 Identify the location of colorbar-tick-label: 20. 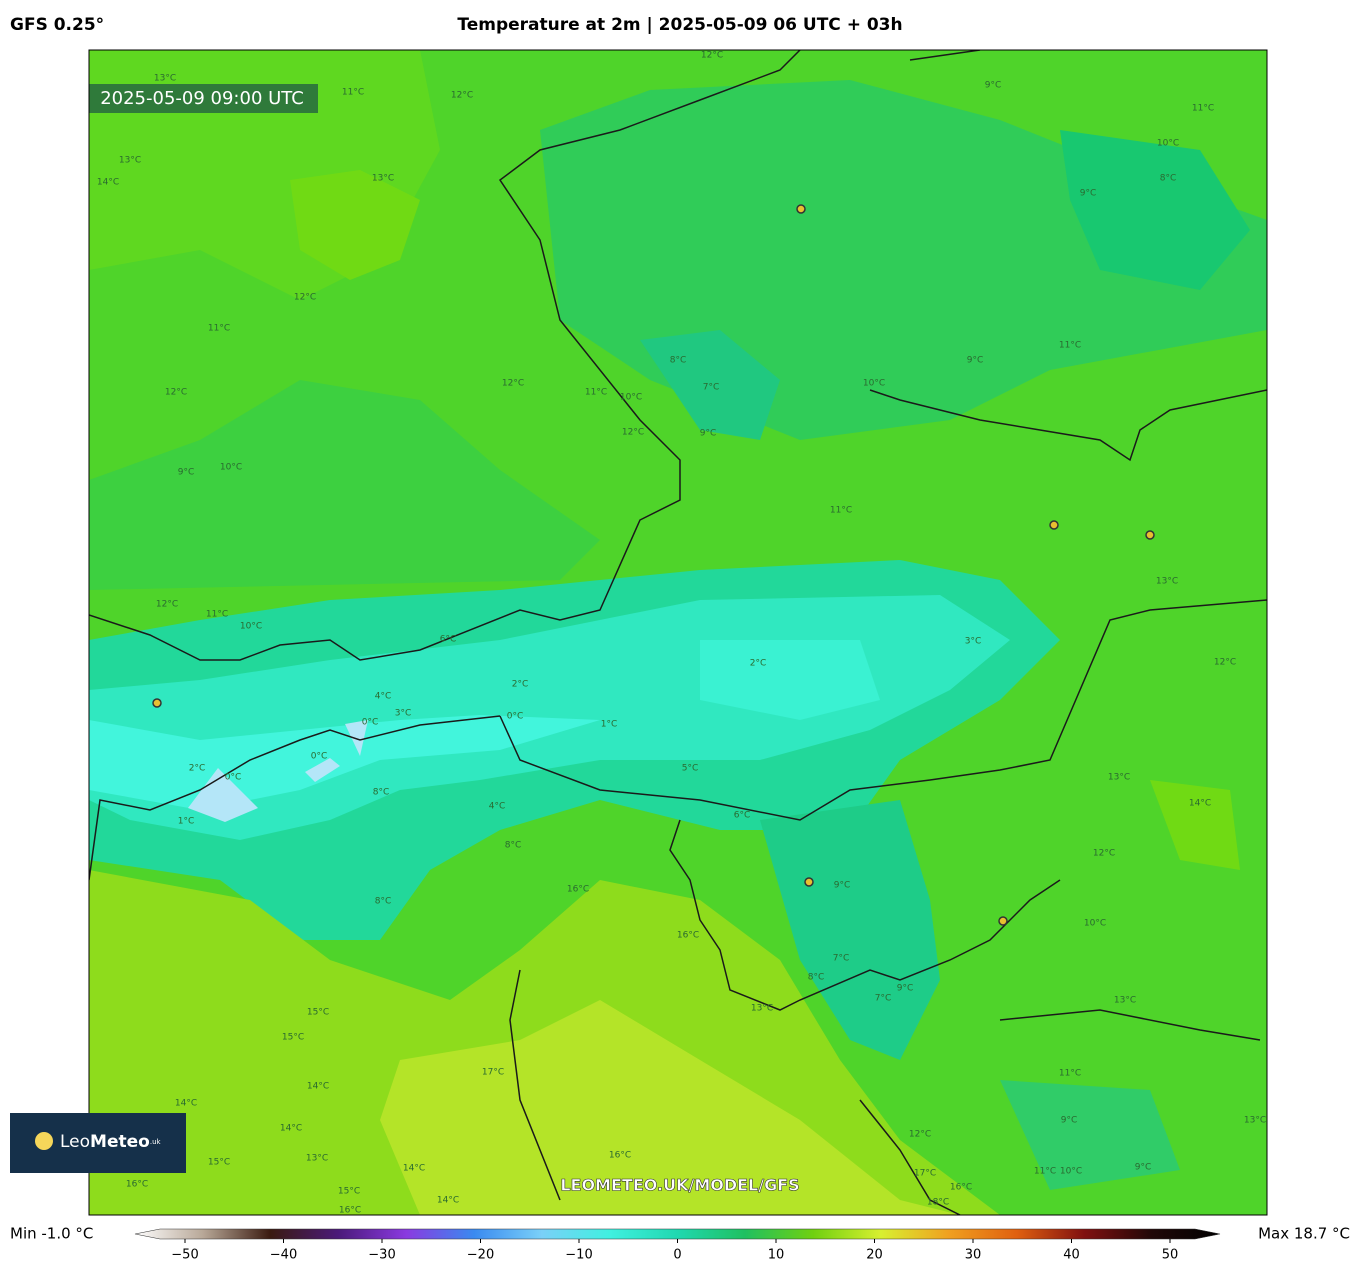
(874, 1255).